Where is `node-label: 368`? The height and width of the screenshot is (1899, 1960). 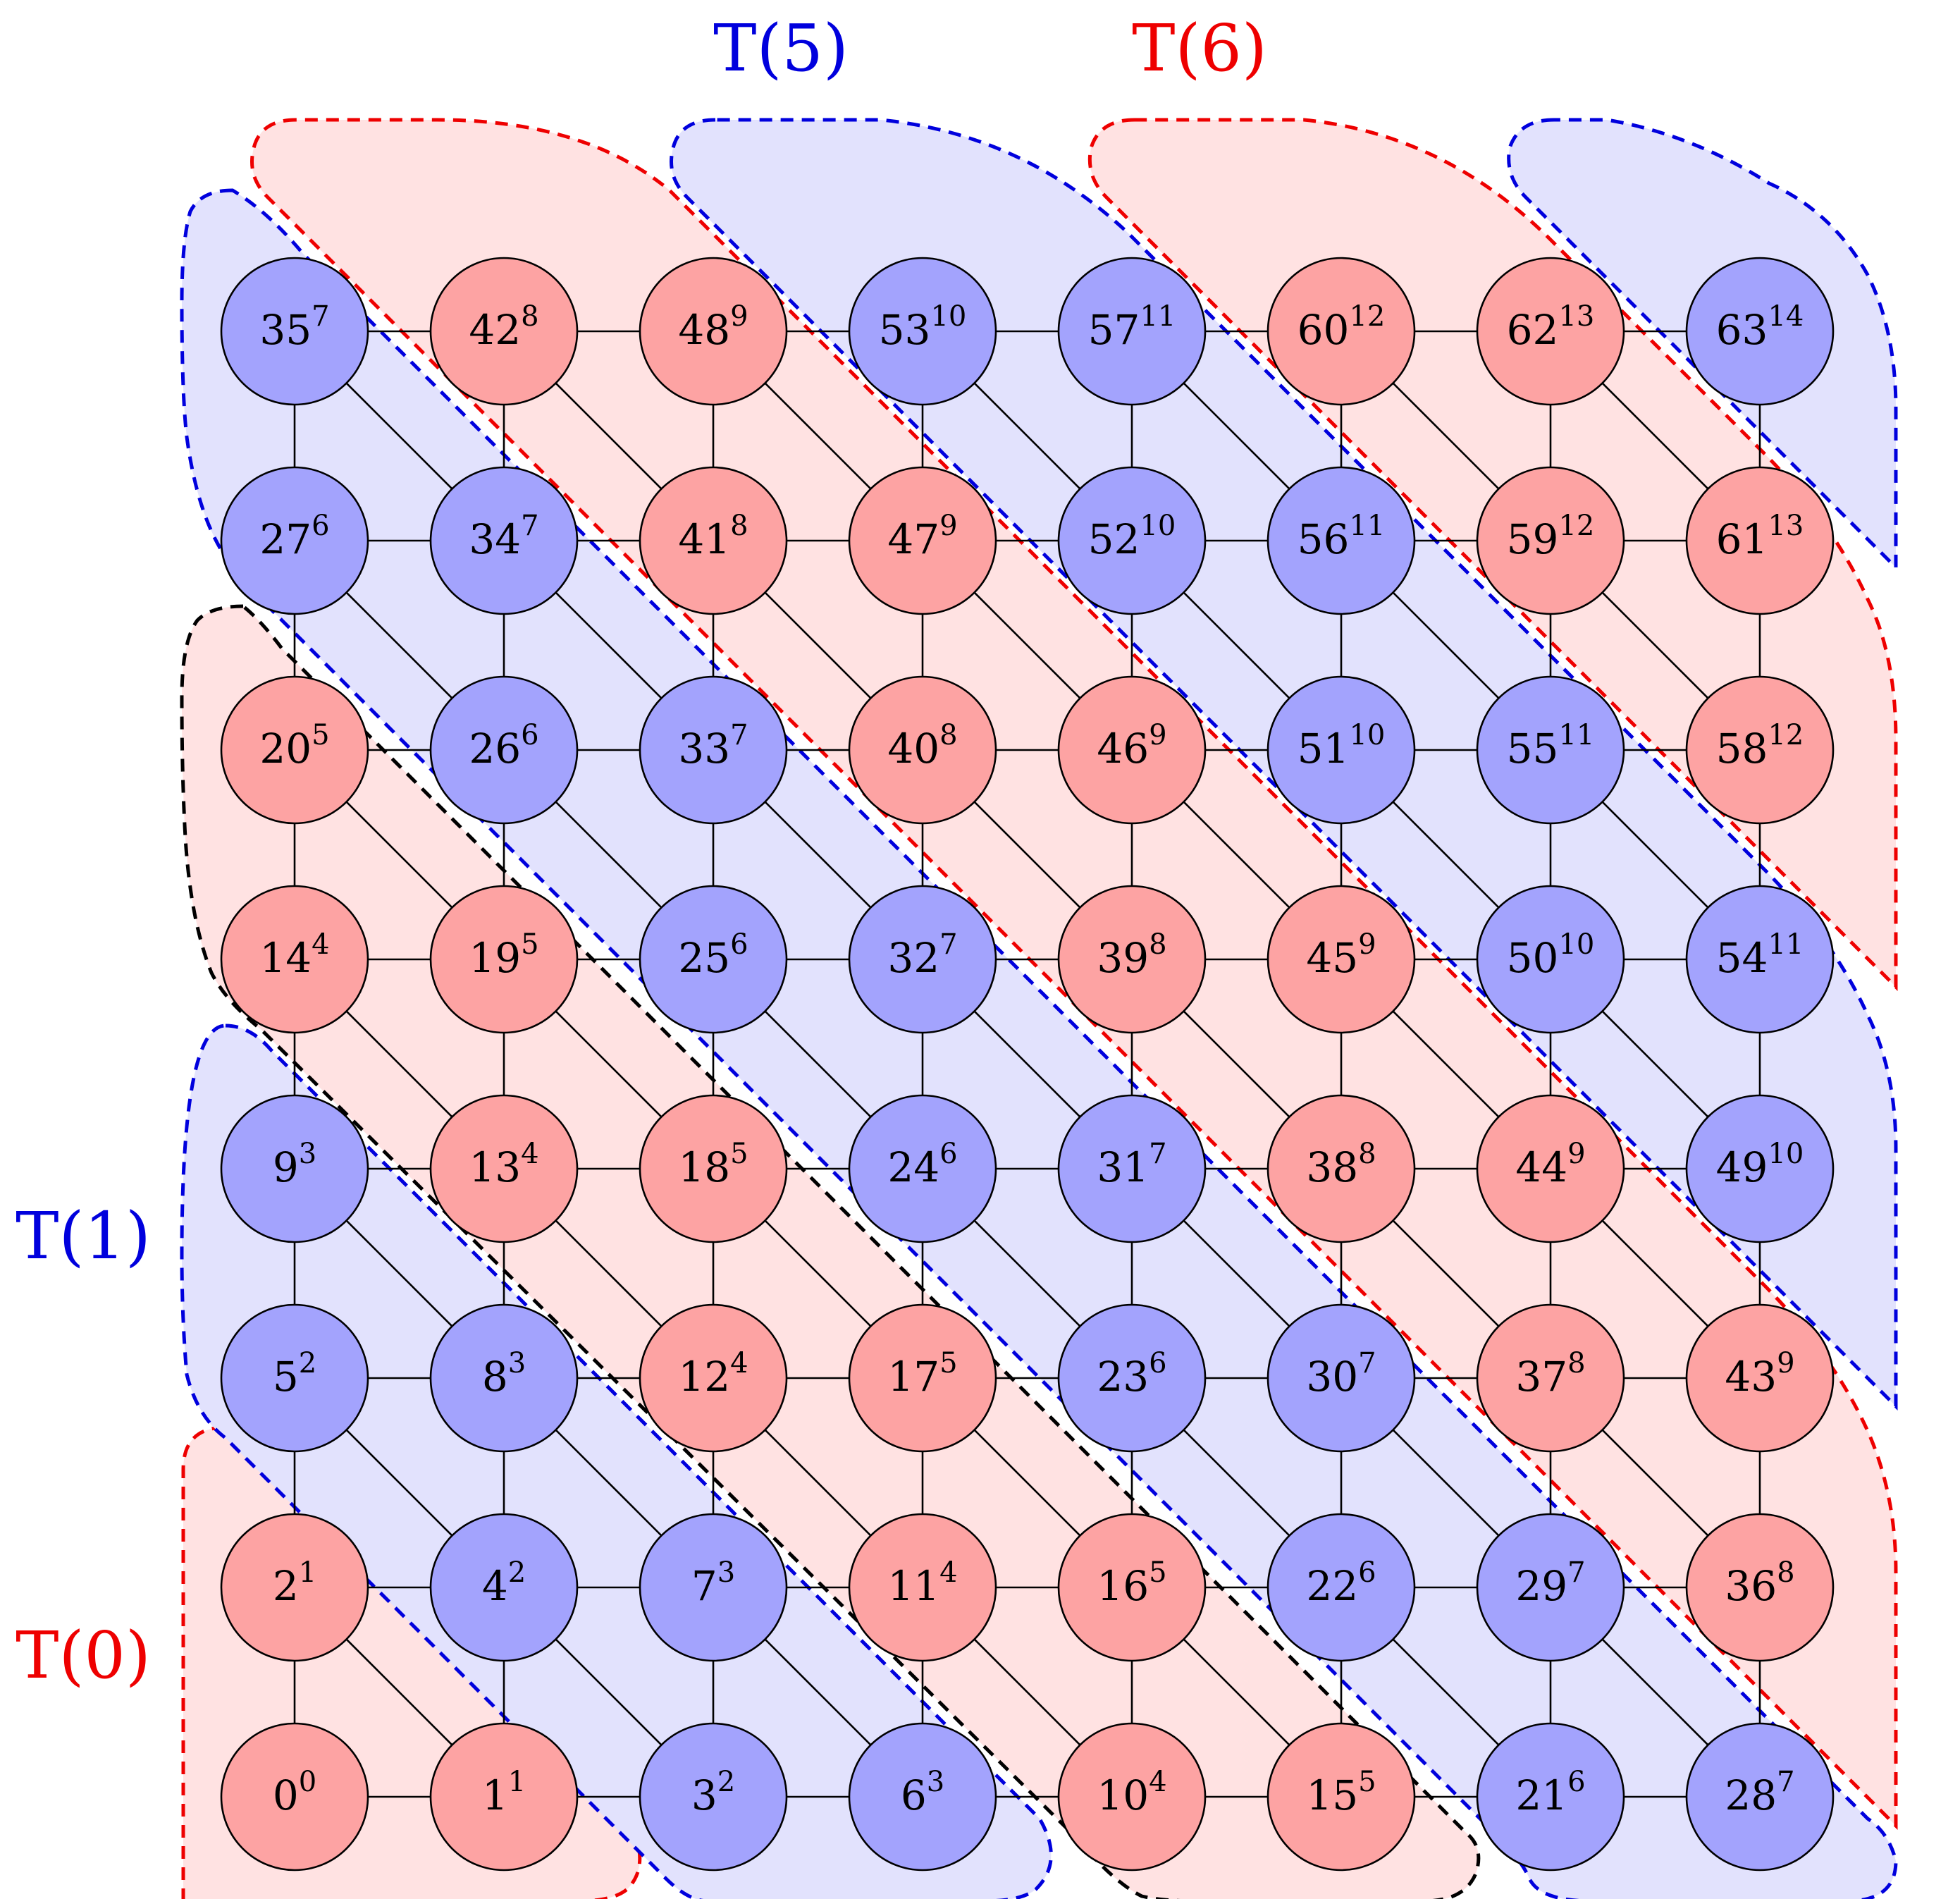
node-label: 368 is located at coordinates (1759, 1583).